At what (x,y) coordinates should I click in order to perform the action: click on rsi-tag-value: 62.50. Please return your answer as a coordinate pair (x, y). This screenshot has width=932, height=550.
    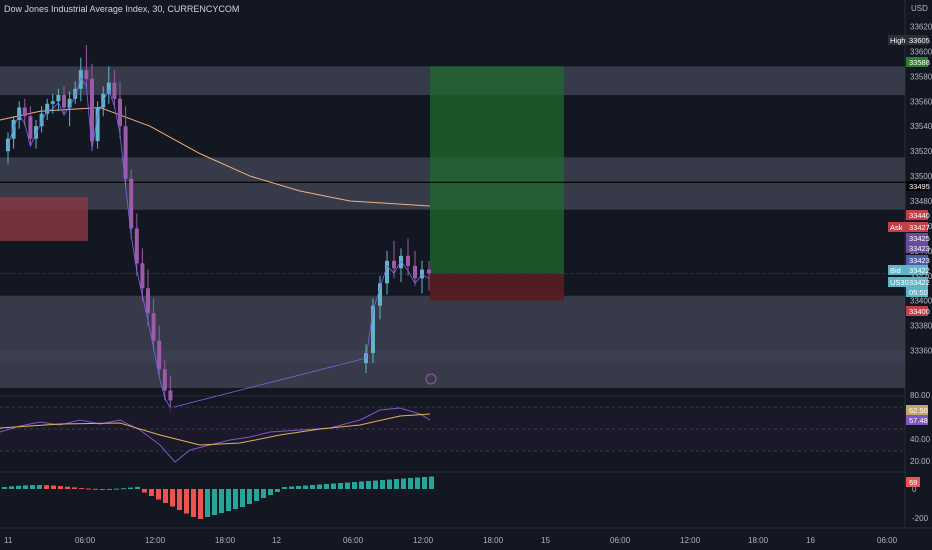
    Looking at the image, I should click on (918, 410).